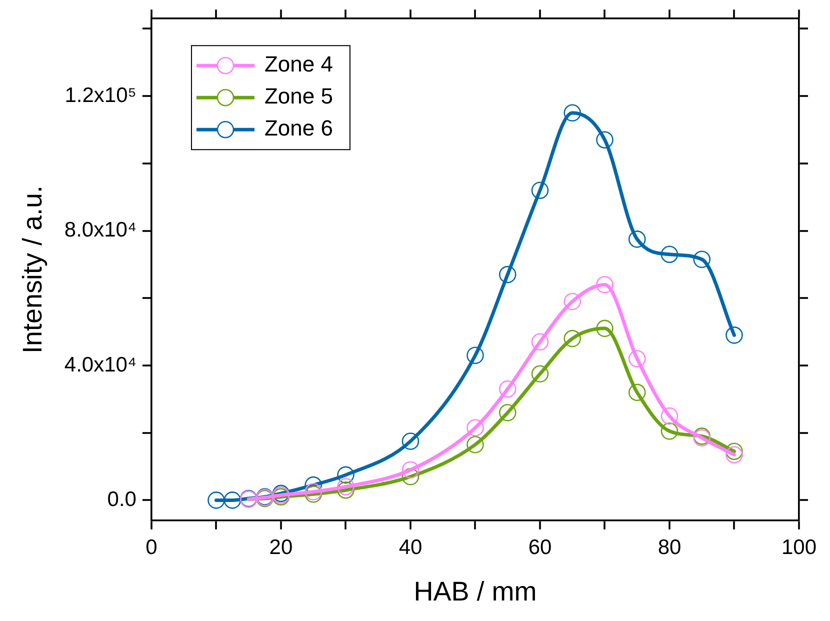 Image resolution: width=830 pixels, height=621 pixels. Describe the element at coordinates (100, 230) in the screenshot. I see `y-tick-label: 8.0x10⁴` at that location.